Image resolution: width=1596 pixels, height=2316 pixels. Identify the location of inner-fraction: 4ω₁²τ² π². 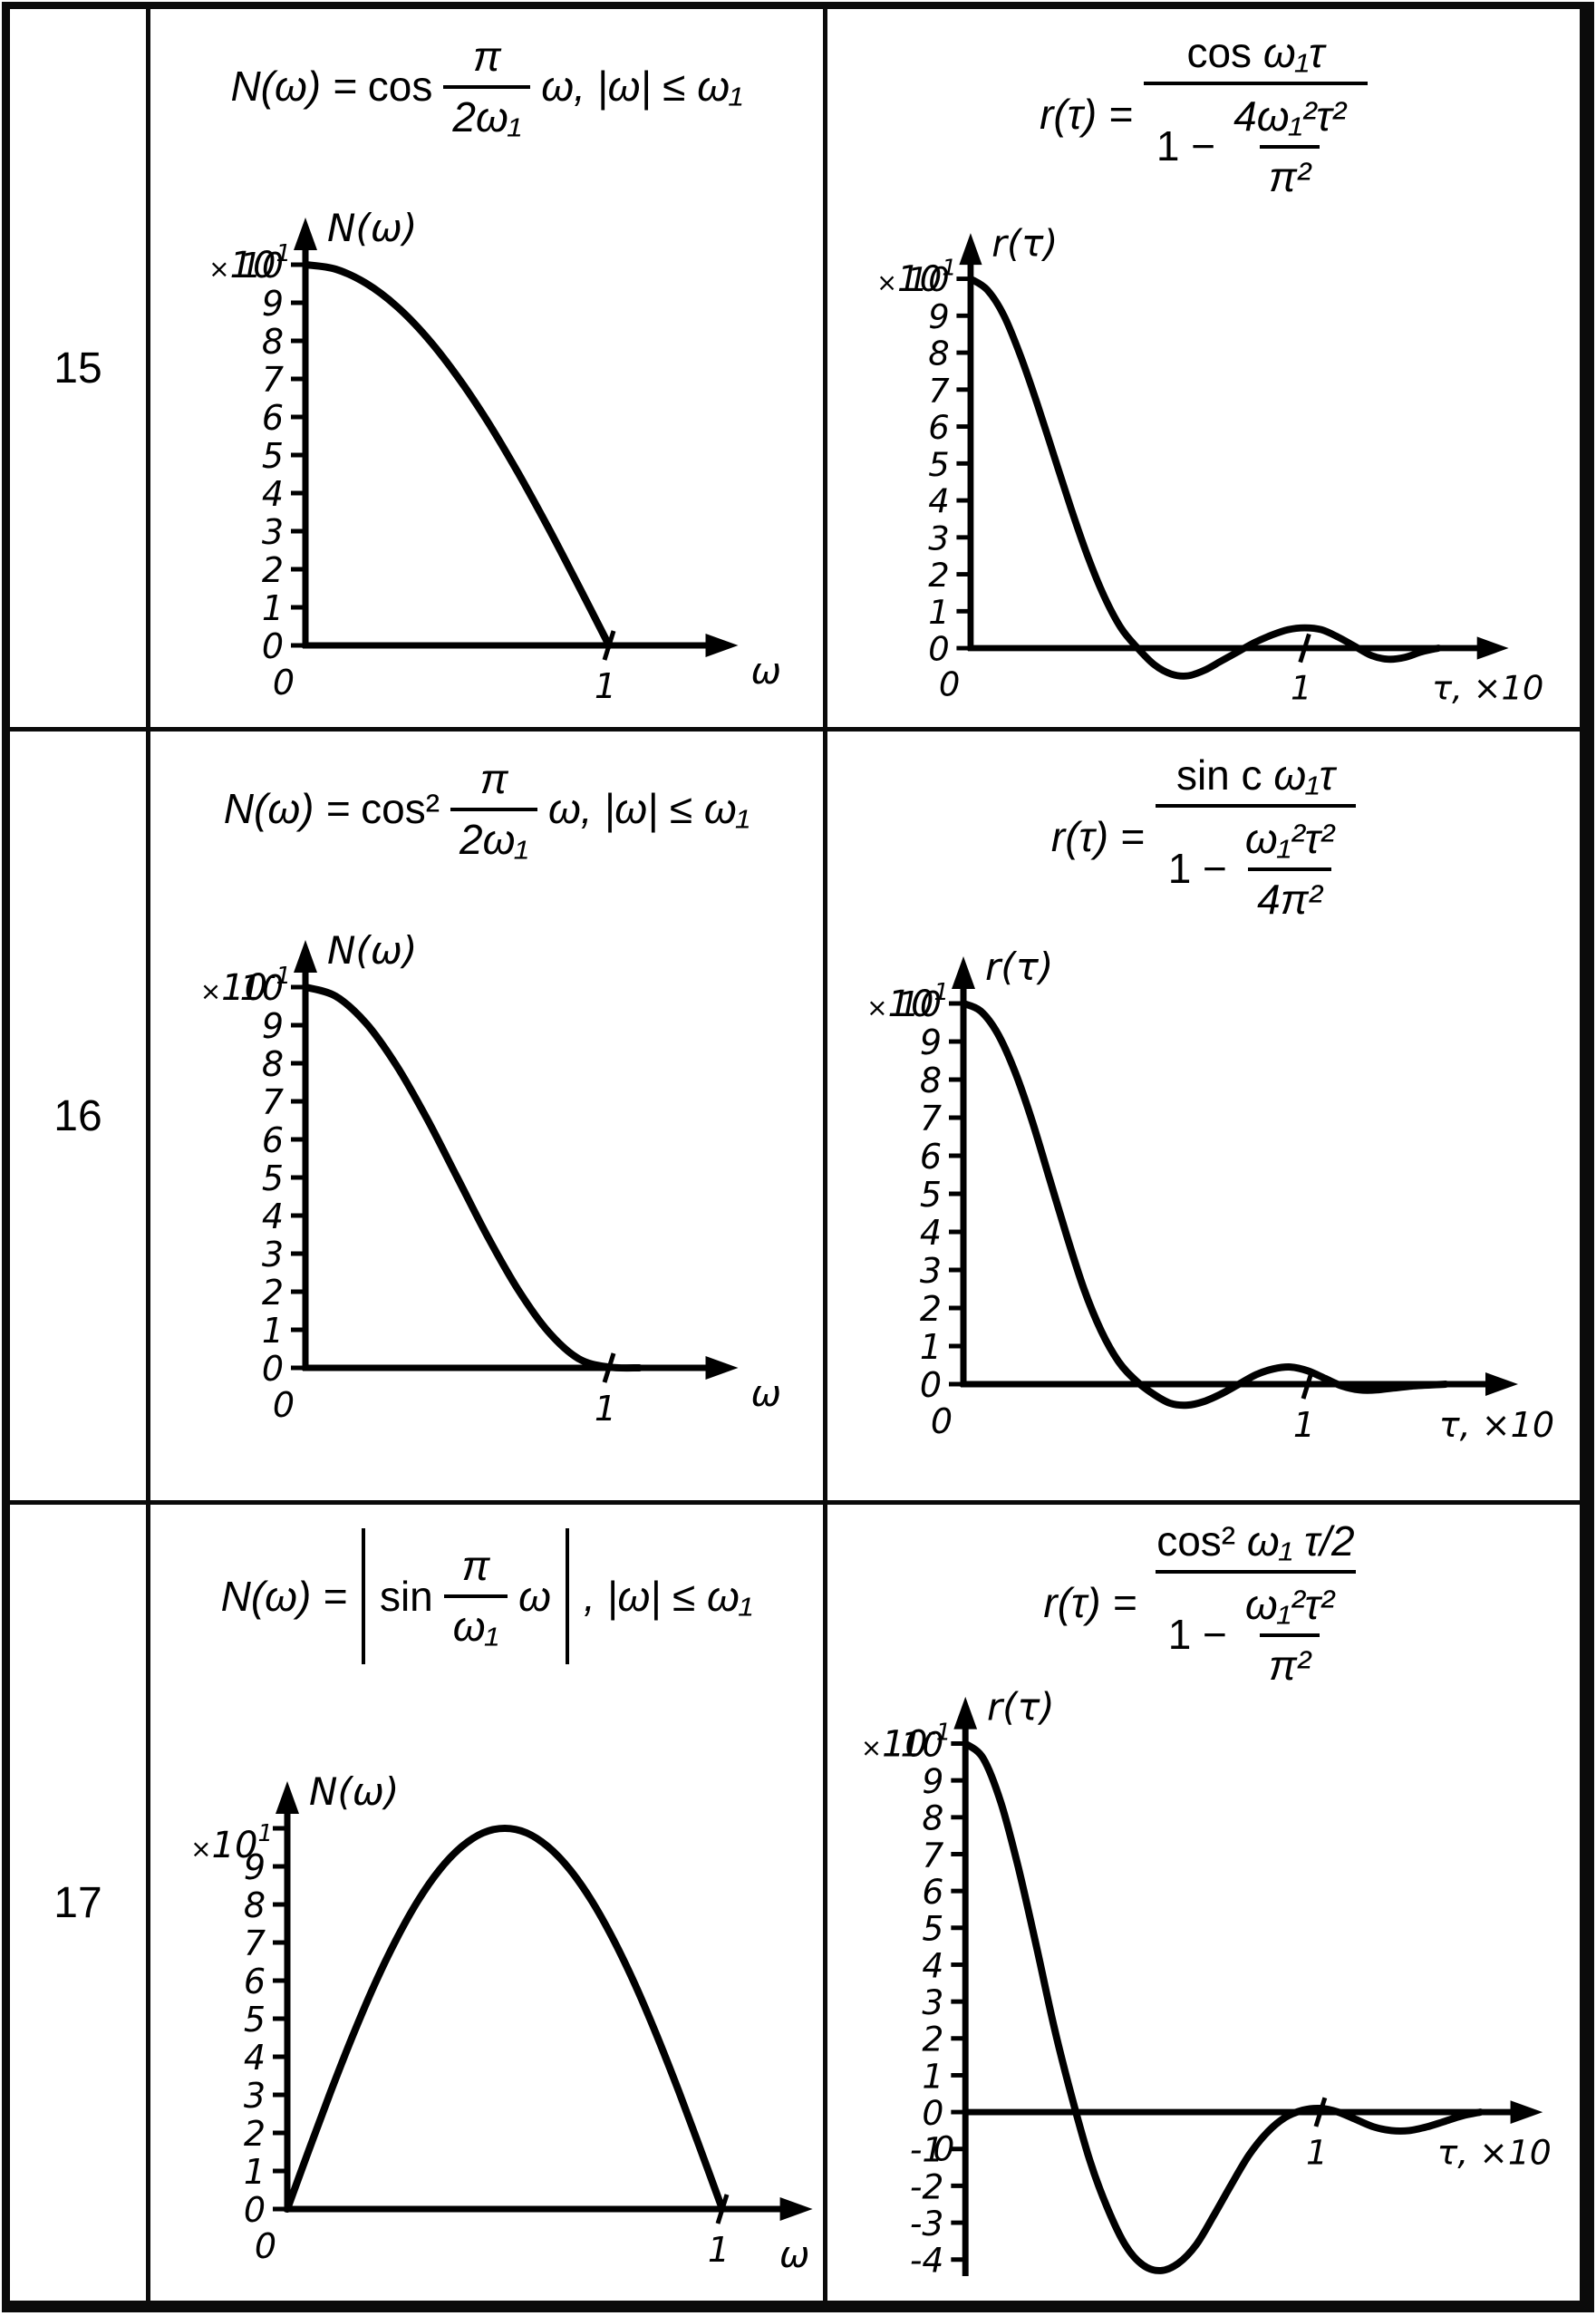
(1289, 146).